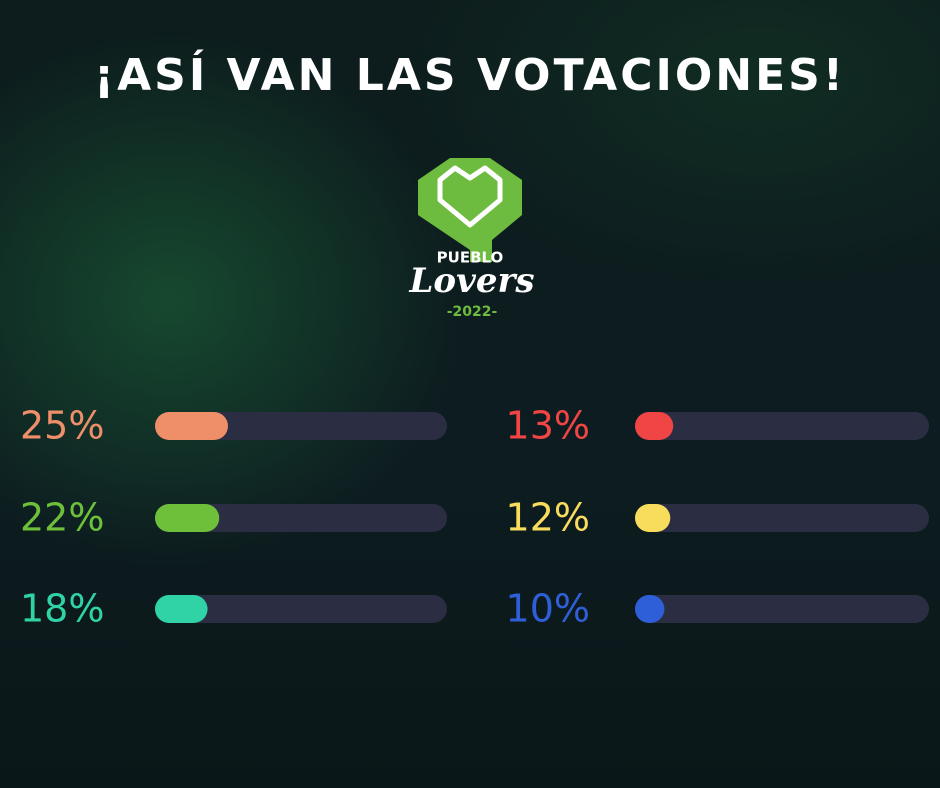  I want to click on logo: PUEBLO Lovers -2022-, so click(471, 239).